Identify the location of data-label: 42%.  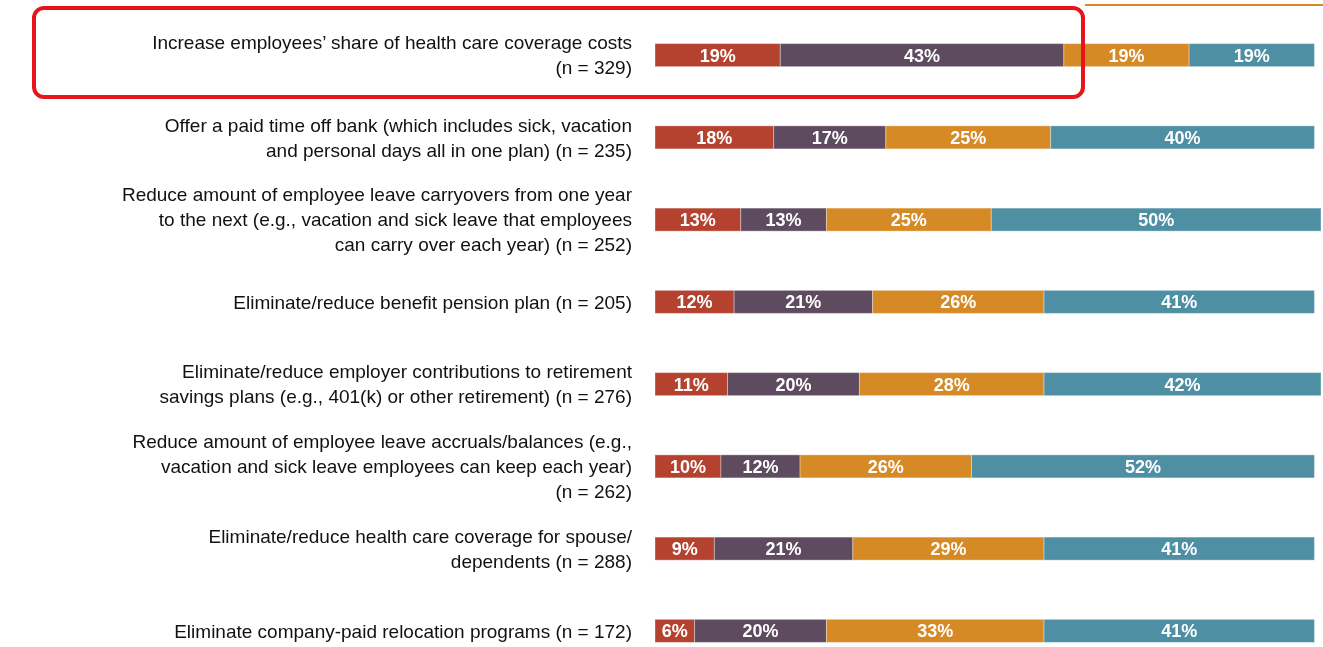
(1182, 384).